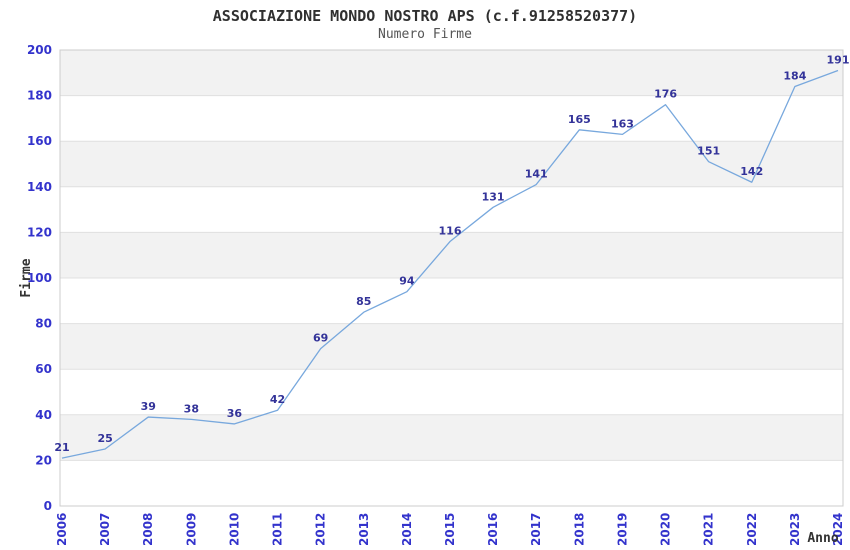  What do you see at coordinates (363, 301) in the screenshot?
I see `point-label: 85` at bounding box center [363, 301].